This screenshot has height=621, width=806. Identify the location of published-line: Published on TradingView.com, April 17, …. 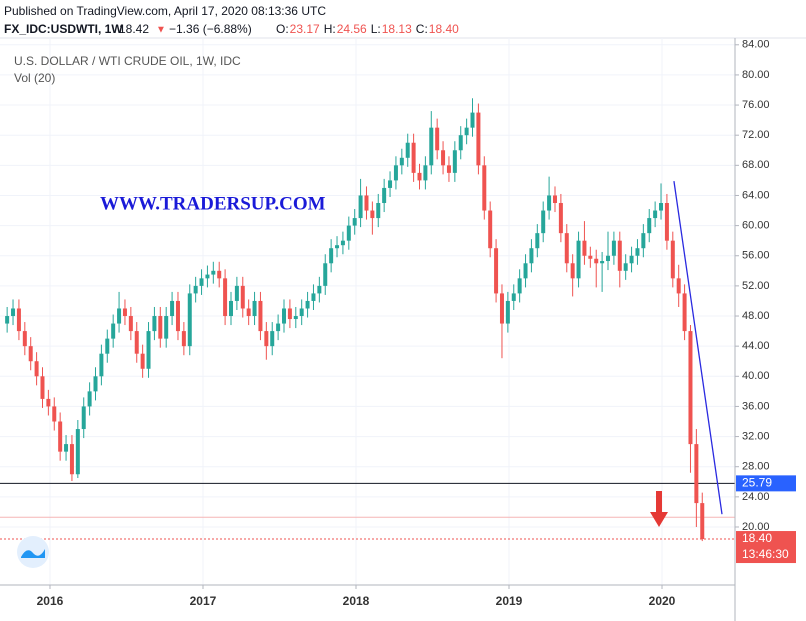
(165, 11).